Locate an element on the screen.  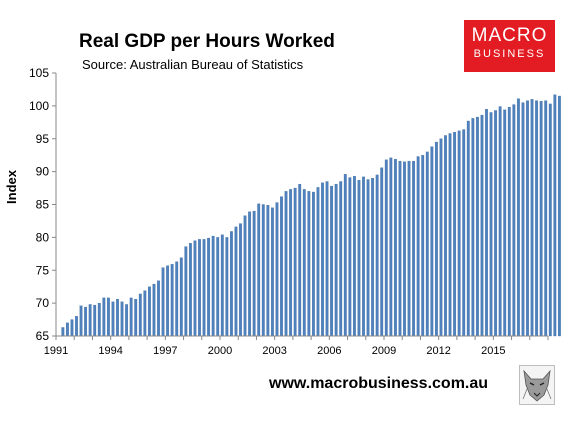
y-tick-label: 85 is located at coordinates (43, 205).